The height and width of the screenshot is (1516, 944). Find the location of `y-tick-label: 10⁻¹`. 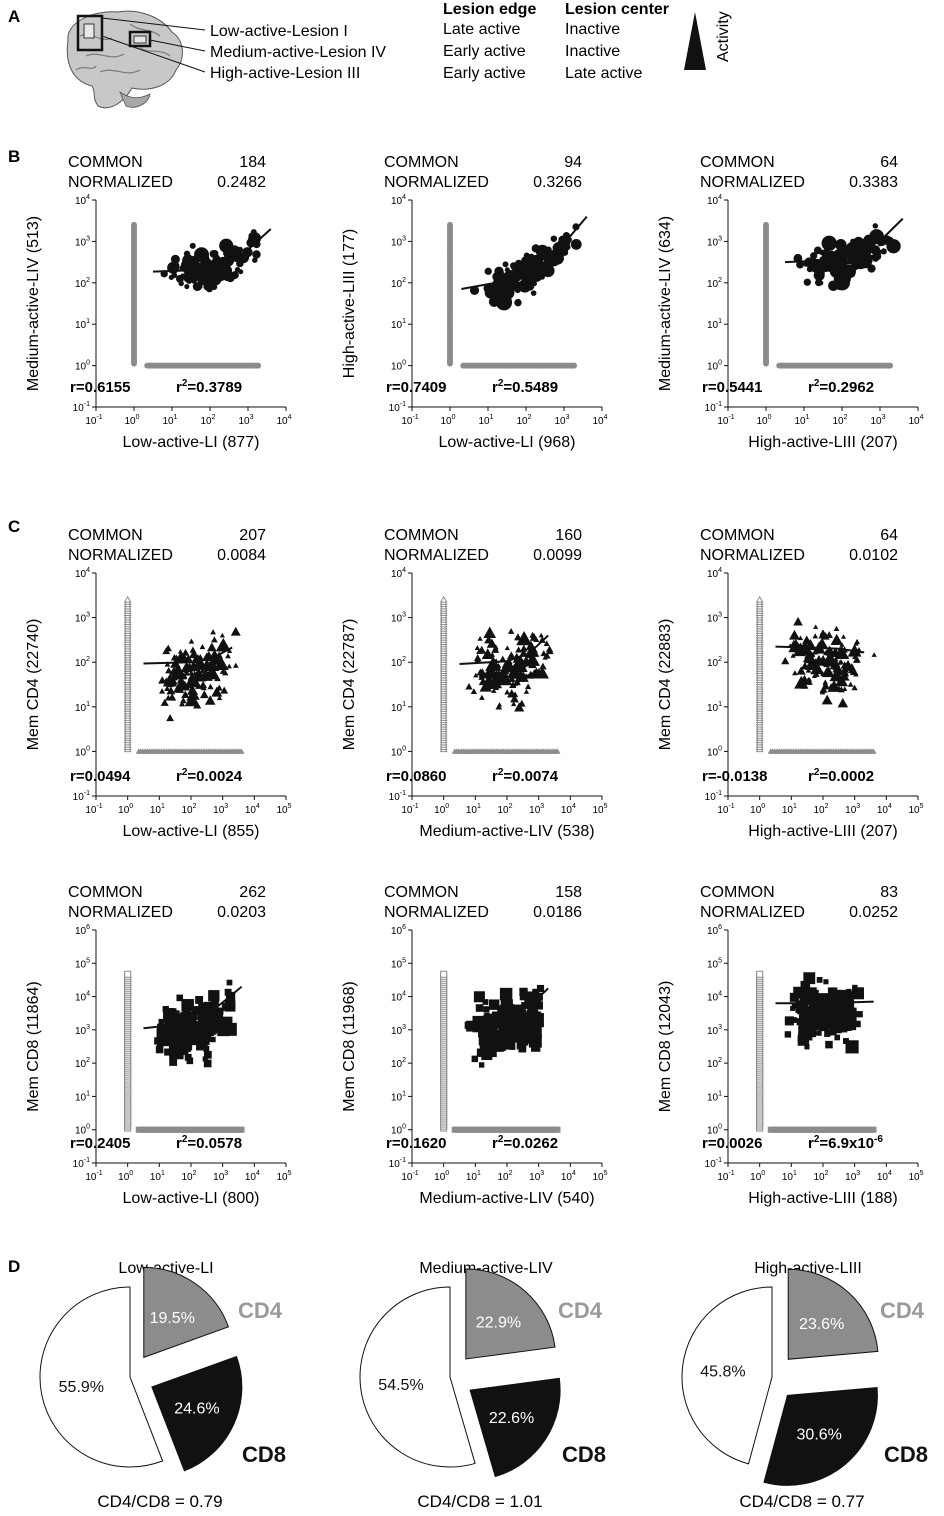

y-tick-label: 10⁻¹ is located at coordinates (81, 796).